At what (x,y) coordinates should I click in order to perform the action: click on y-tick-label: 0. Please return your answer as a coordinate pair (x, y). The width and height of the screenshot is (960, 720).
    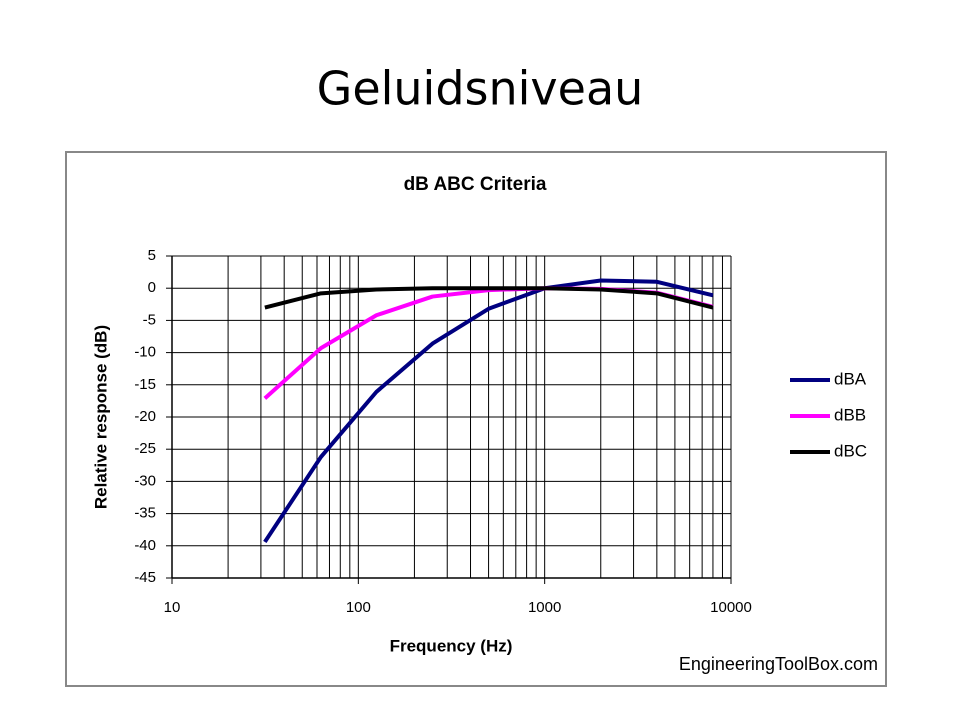
    Looking at the image, I should click on (152, 287).